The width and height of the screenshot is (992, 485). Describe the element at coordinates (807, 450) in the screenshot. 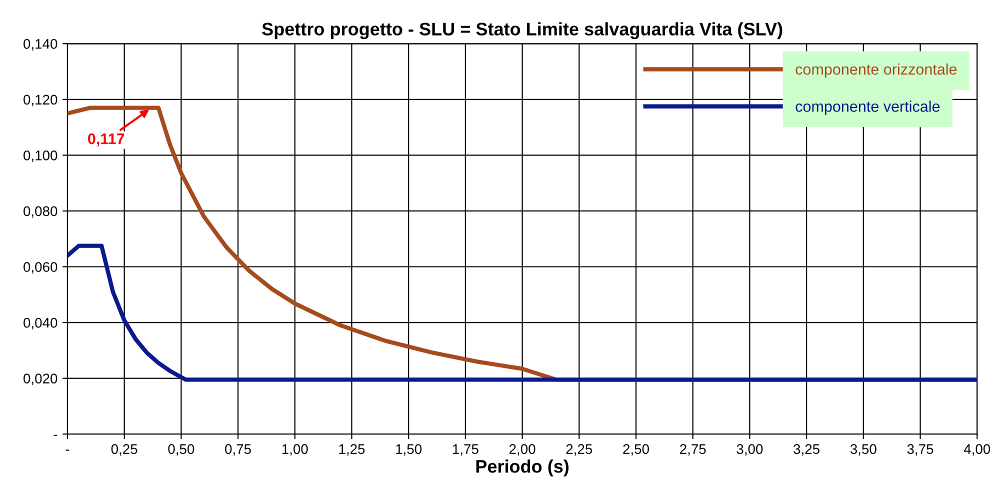

I see `x-tick-label: 3,25` at that location.